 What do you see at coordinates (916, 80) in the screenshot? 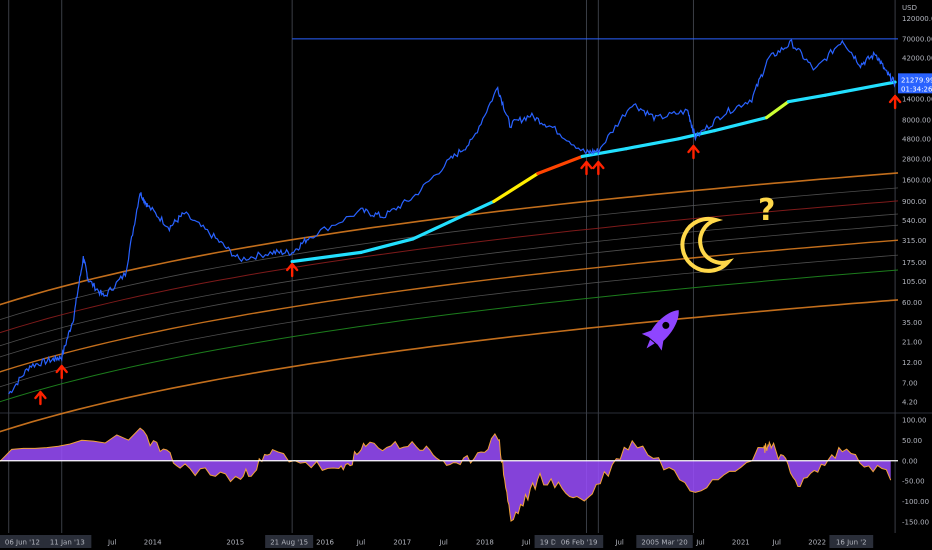
I see `last-price-value: 21279.99` at bounding box center [916, 80].